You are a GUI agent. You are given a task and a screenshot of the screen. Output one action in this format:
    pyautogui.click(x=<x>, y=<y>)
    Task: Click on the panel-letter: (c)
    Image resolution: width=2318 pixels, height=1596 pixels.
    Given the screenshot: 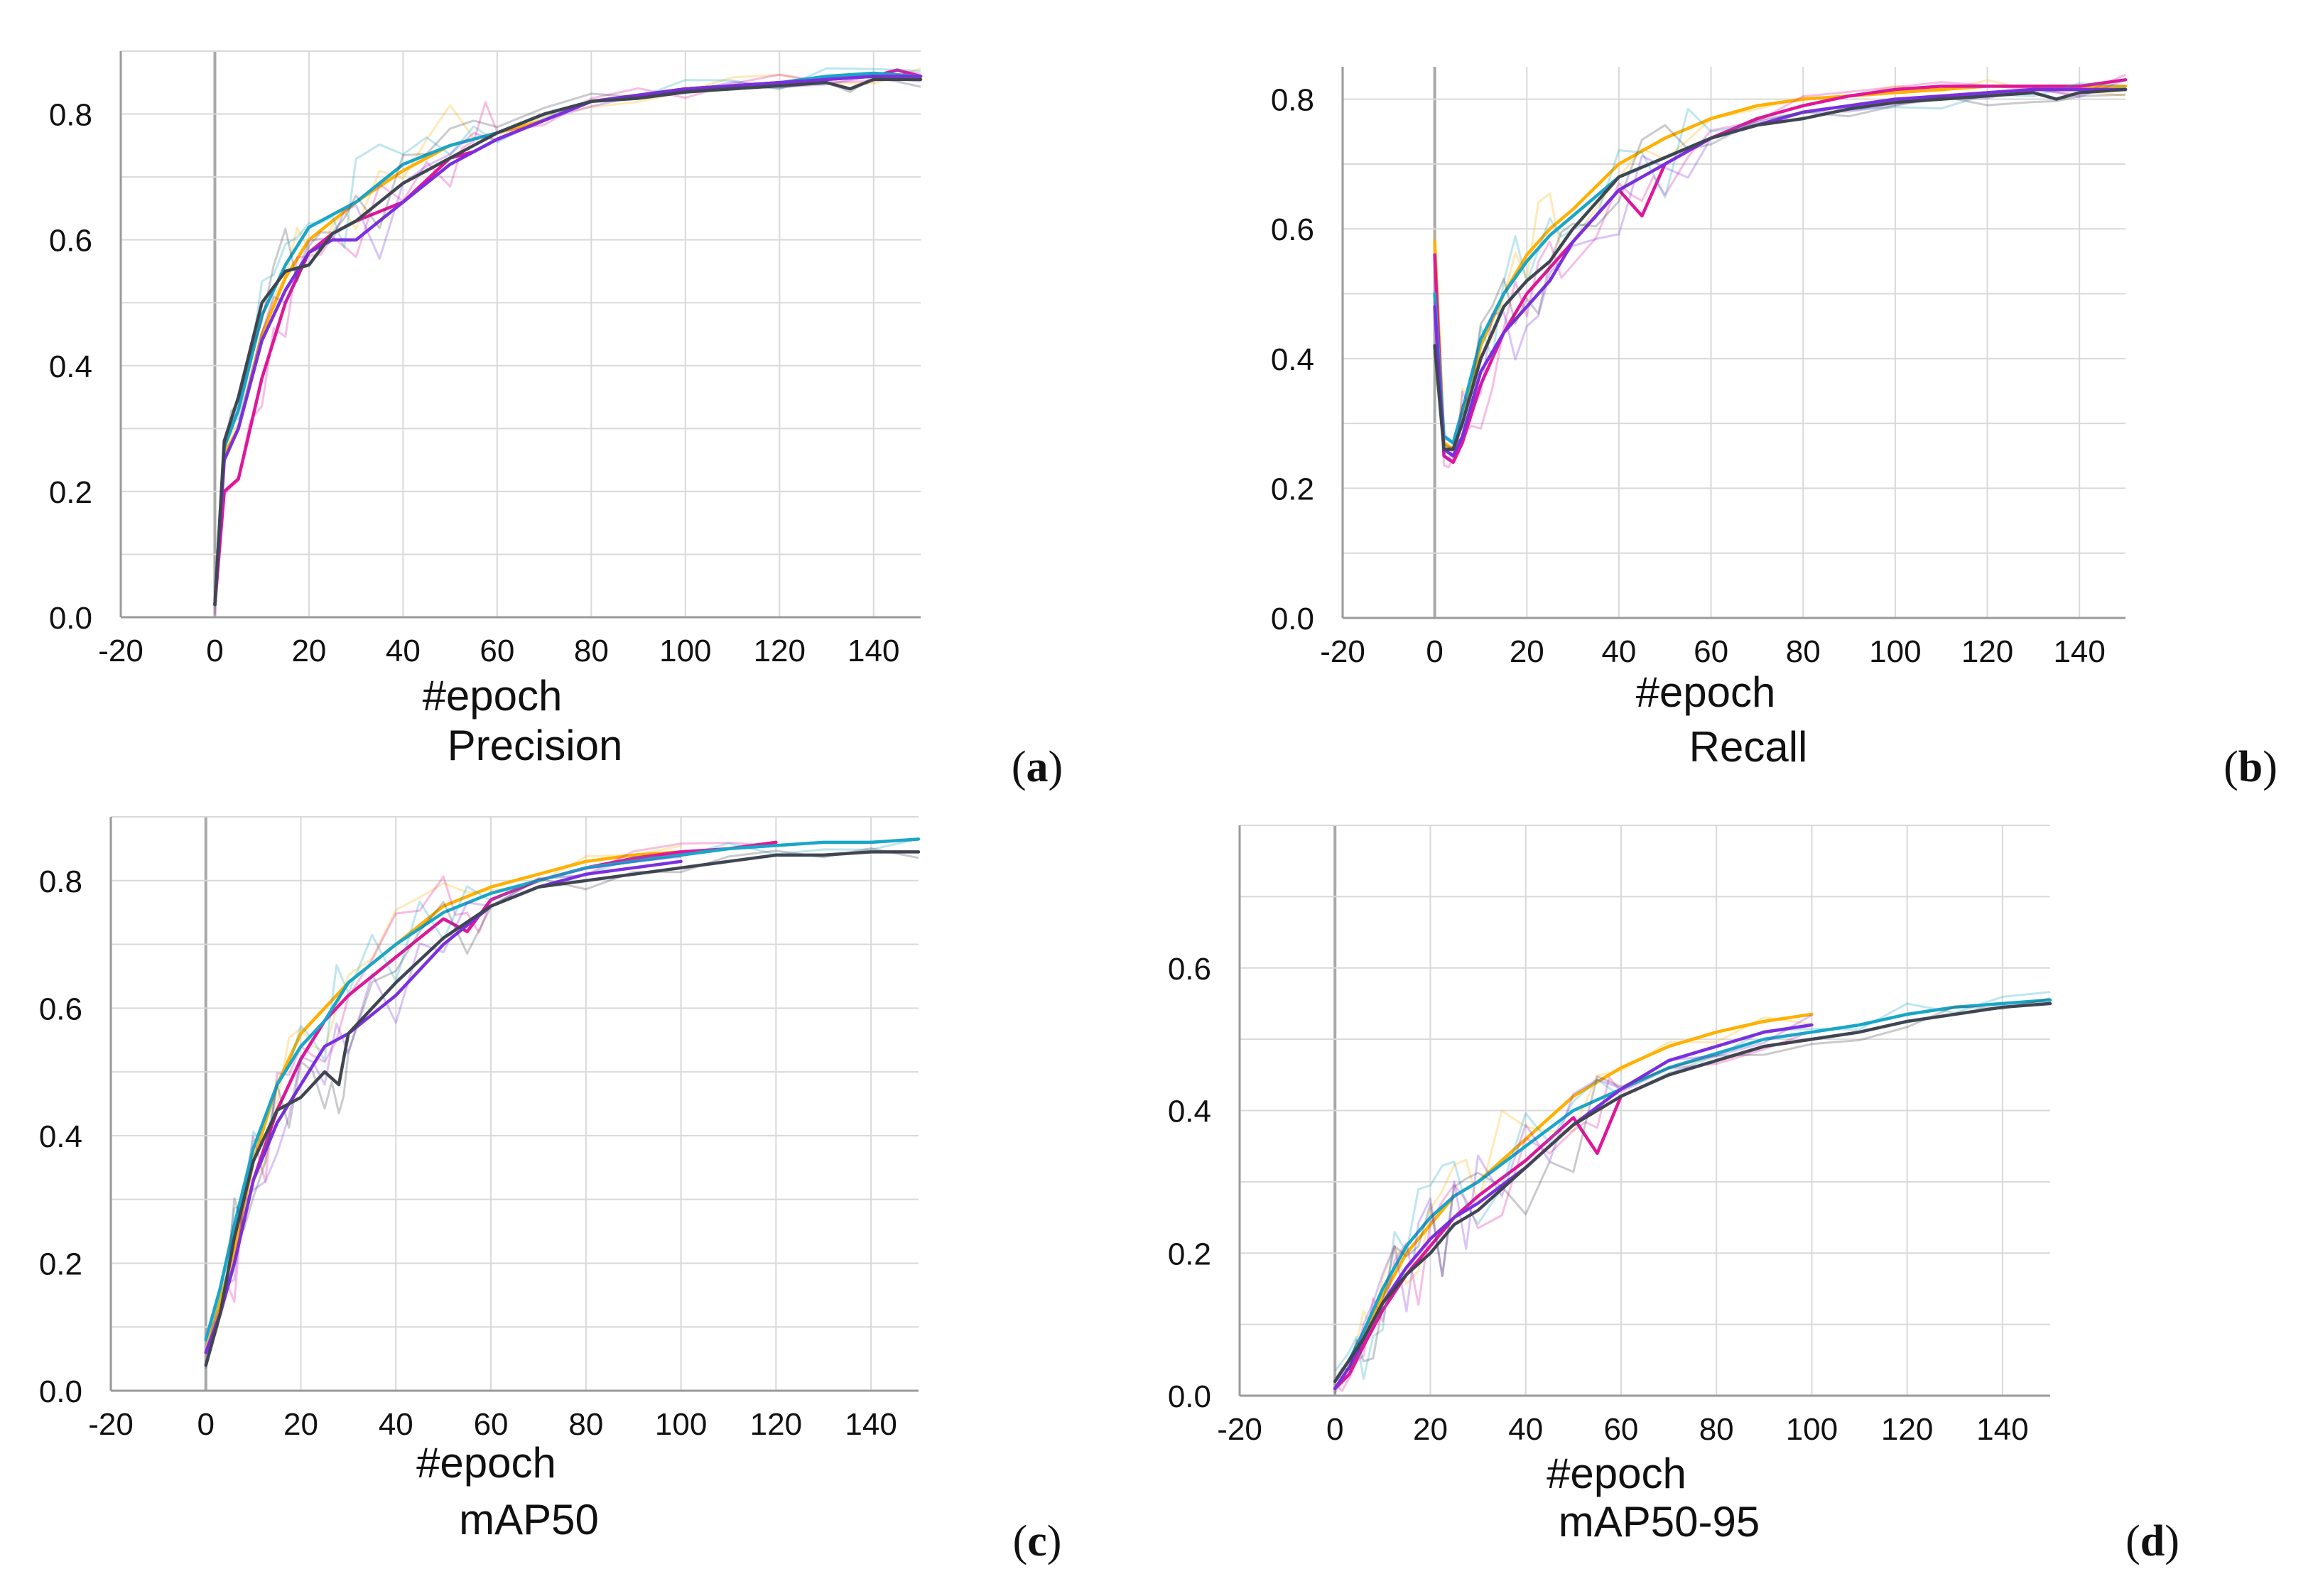 What is the action you would take?
    pyautogui.click(x=1038, y=1541)
    